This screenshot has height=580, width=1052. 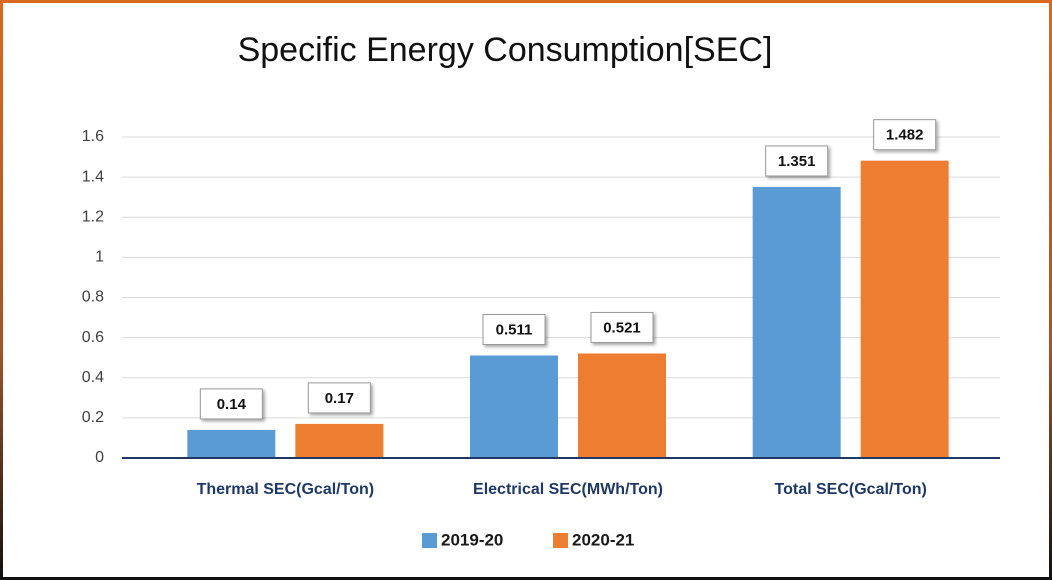 What do you see at coordinates (93, 216) in the screenshot?
I see `y-tick-label: 1.2` at bounding box center [93, 216].